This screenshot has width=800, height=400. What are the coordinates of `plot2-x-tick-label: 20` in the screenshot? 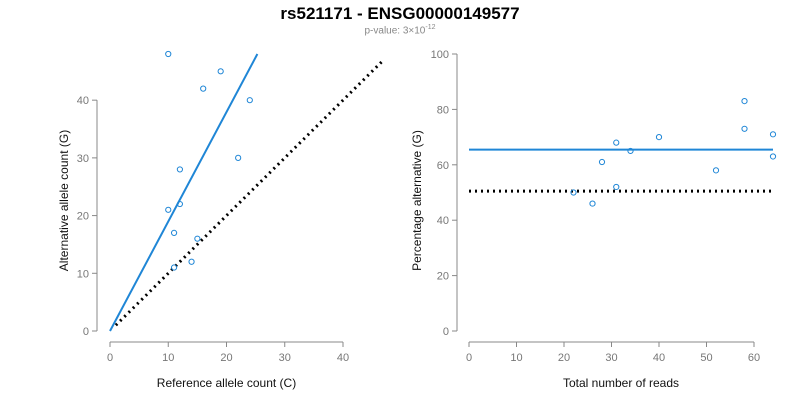 It's located at (564, 358).